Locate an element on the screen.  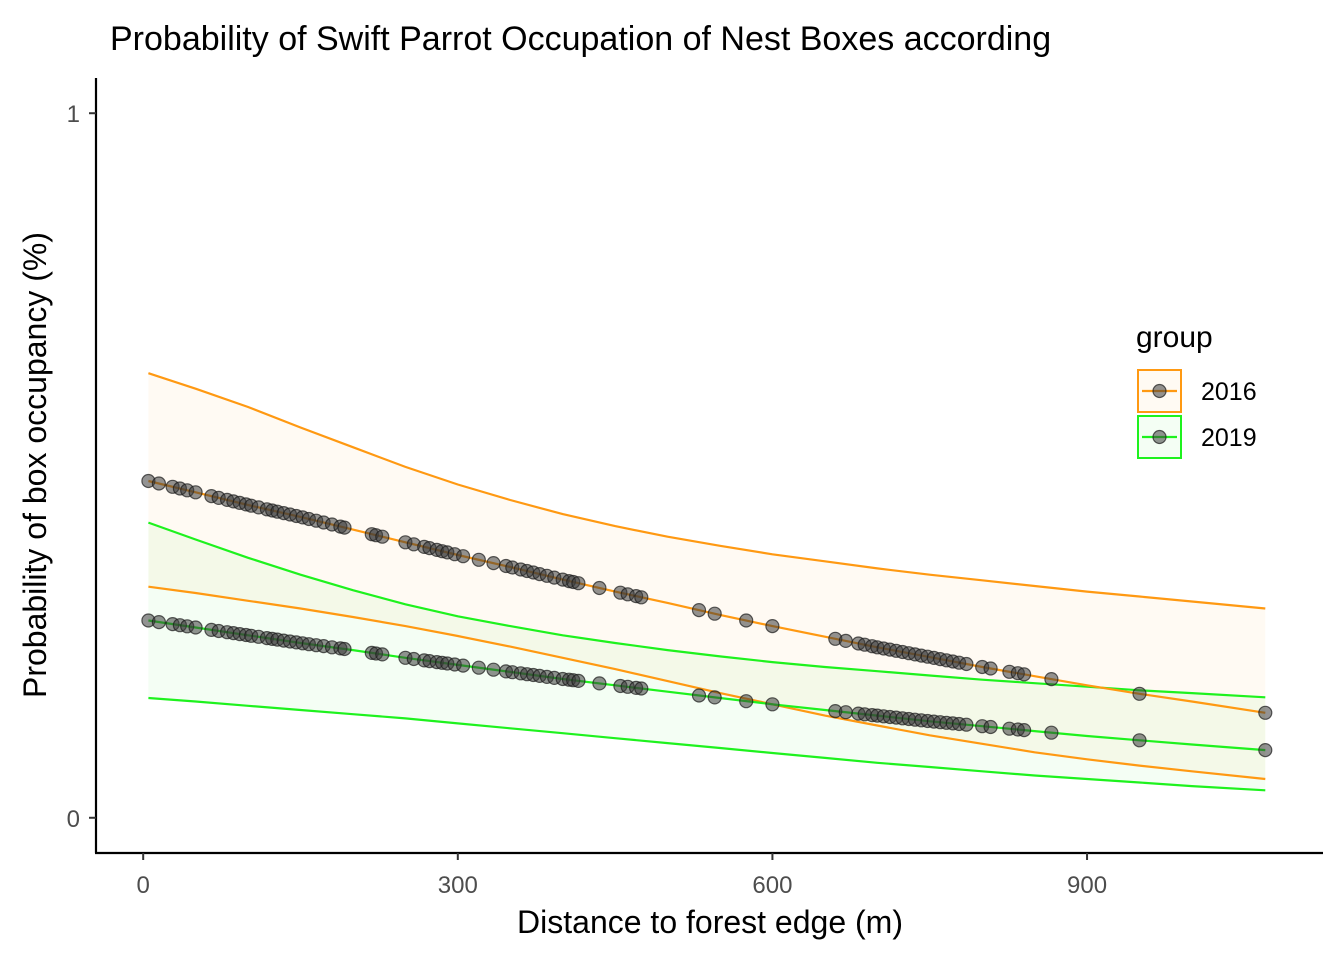
x-tick-label: 900 is located at coordinates (1087, 885).